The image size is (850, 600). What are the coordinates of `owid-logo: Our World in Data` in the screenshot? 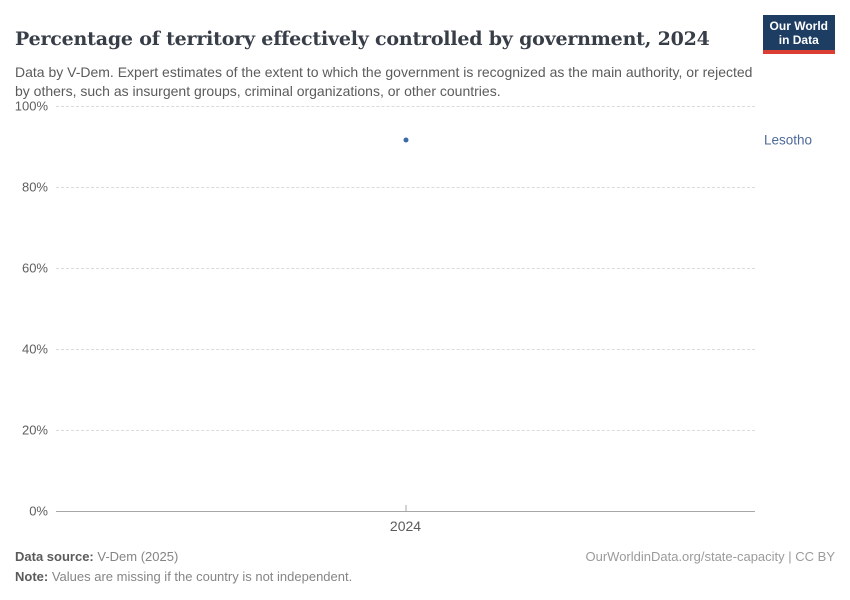 It's located at (798, 34).